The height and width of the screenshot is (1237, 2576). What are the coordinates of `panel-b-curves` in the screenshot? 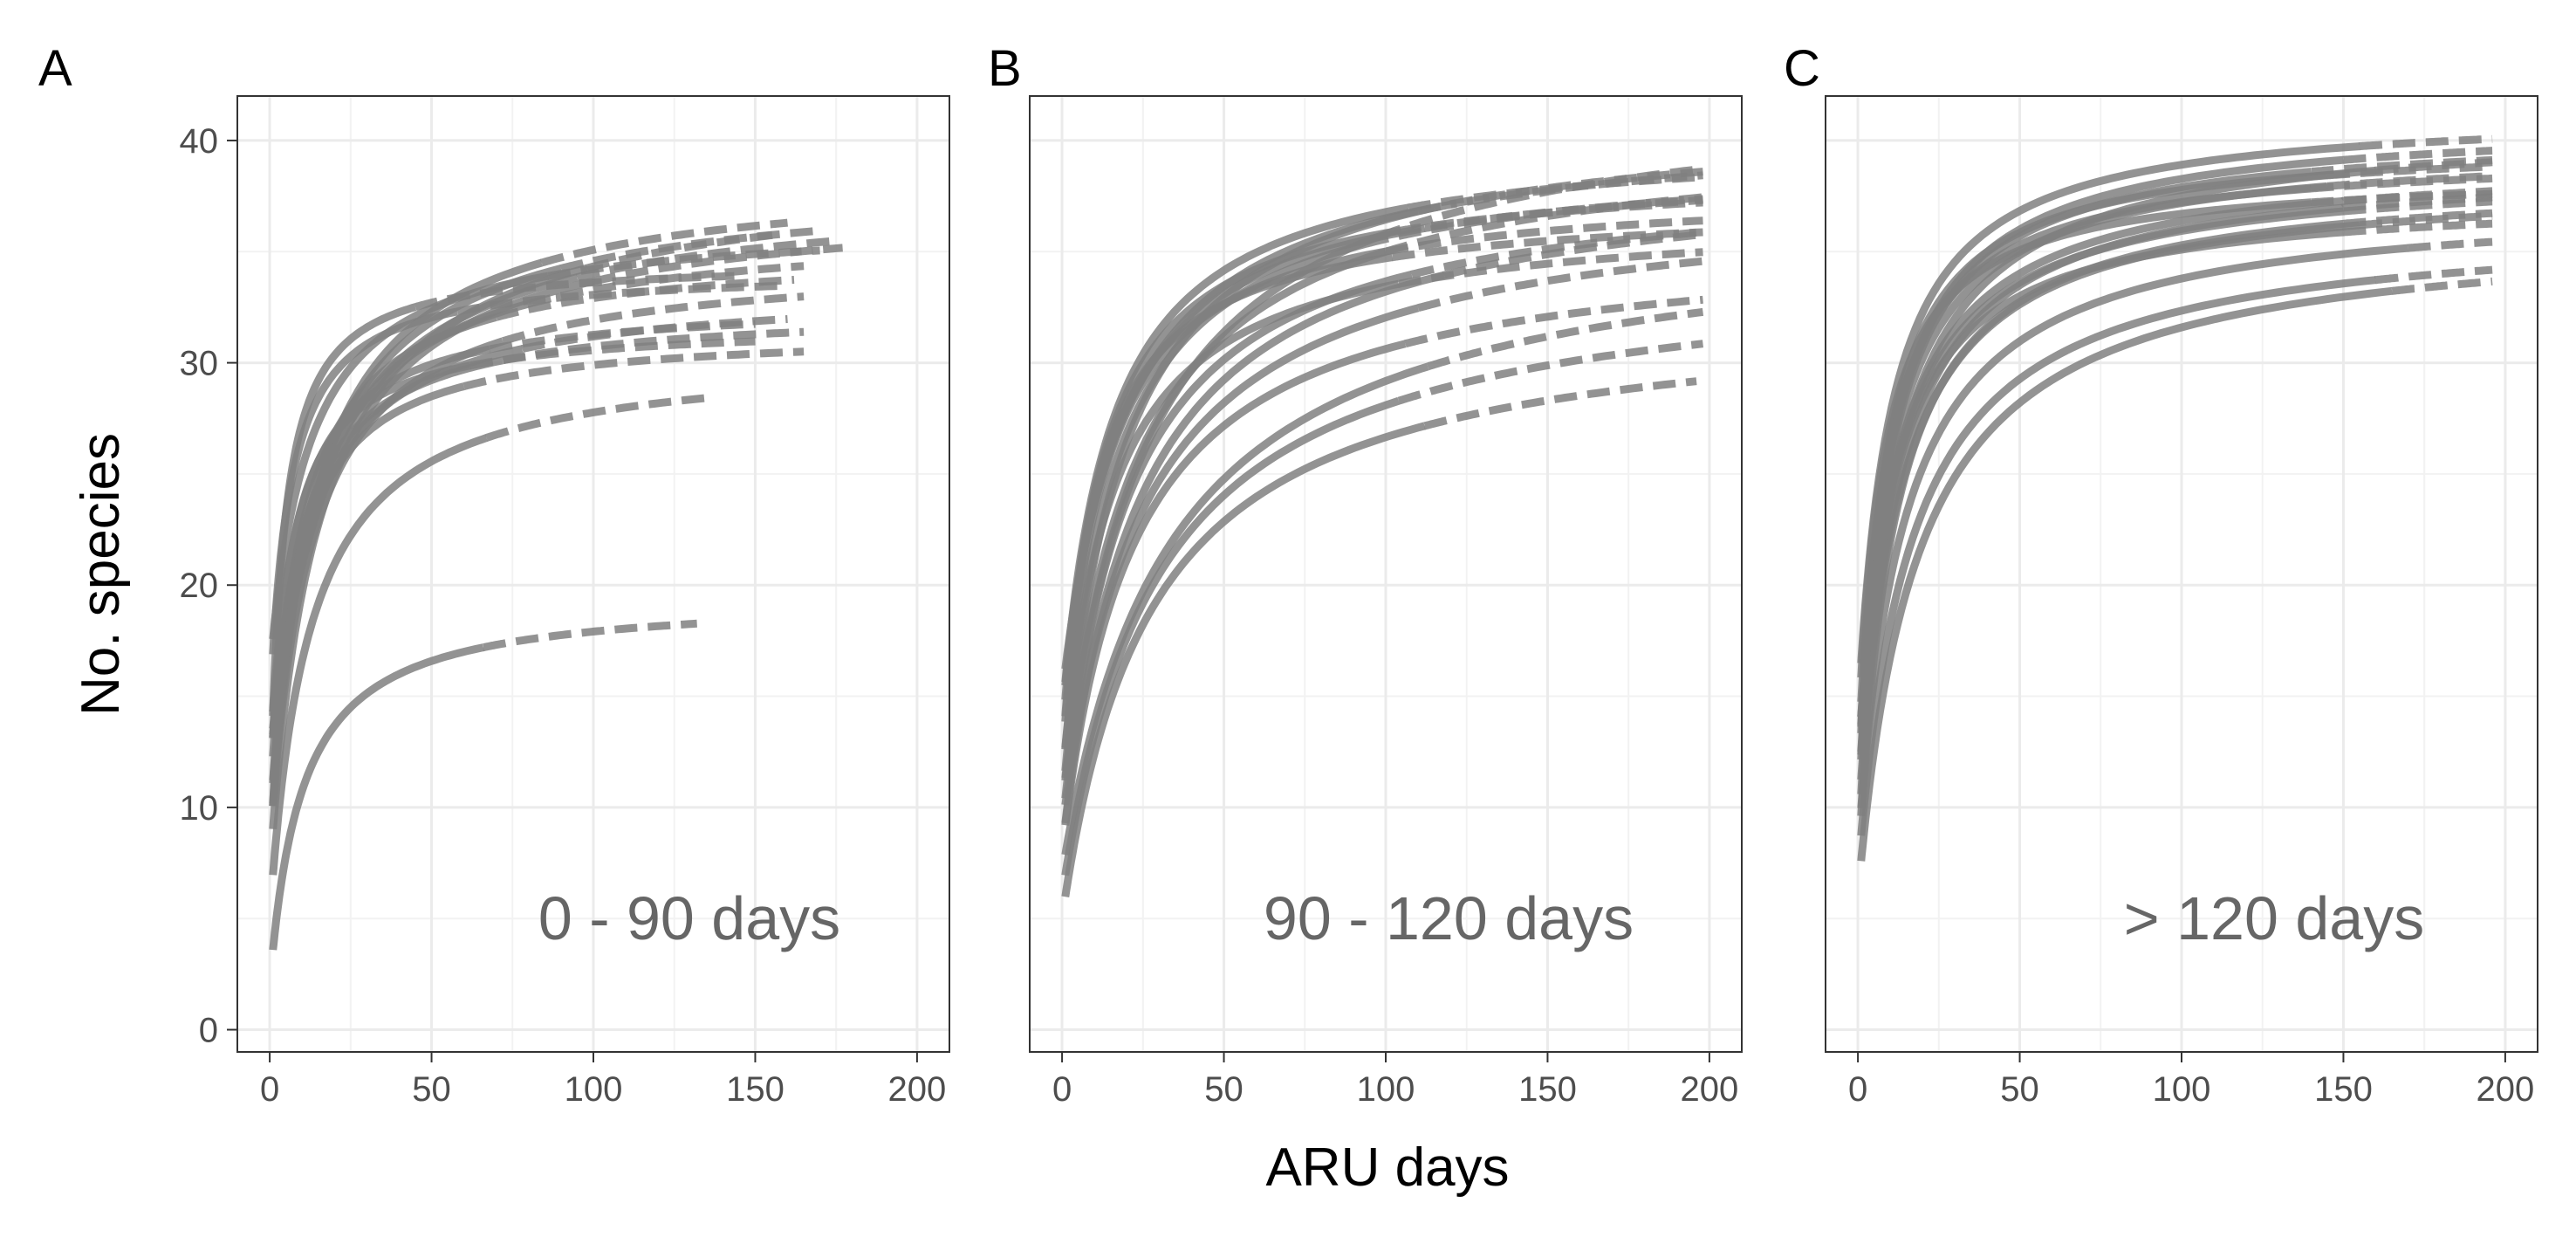 It's located at (1382, 530).